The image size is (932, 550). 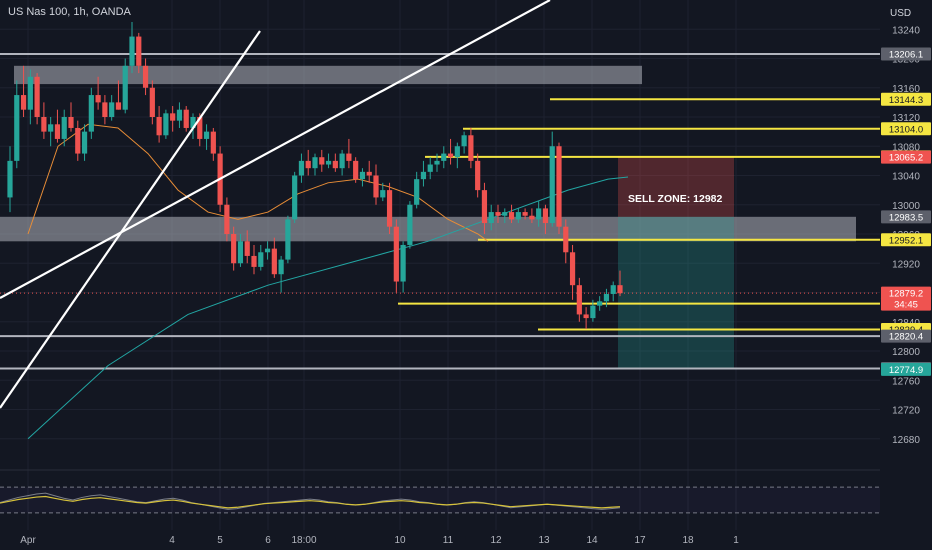 What do you see at coordinates (900, 13) in the screenshot?
I see `currency-label: USD` at bounding box center [900, 13].